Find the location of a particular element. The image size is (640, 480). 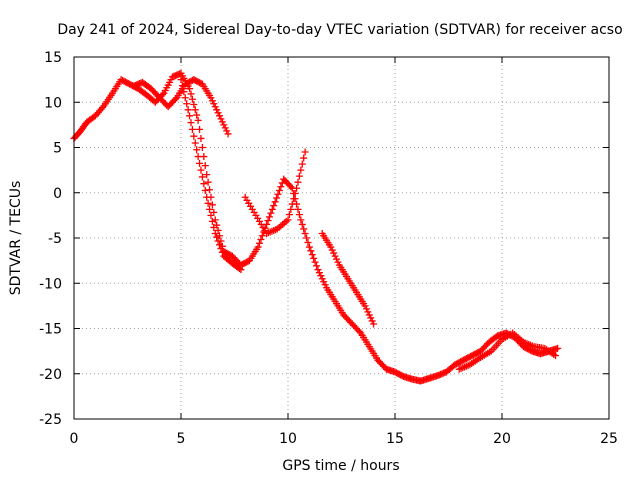

x-tick-label: 0 is located at coordinates (74, 439).